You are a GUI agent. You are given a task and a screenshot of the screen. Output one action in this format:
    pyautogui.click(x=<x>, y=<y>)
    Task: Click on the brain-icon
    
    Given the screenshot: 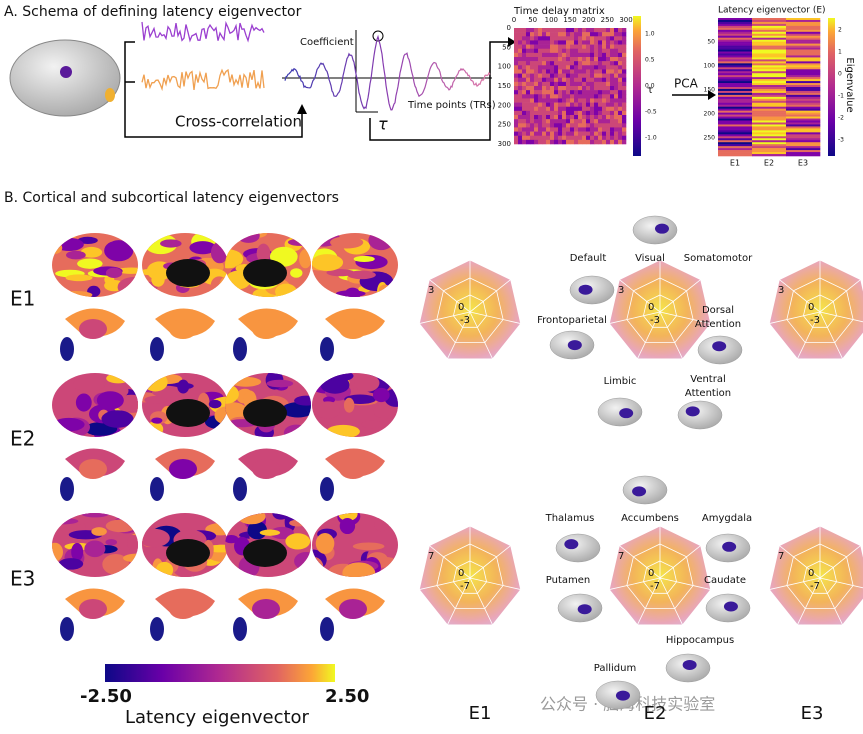 What is the action you would take?
    pyautogui.click(x=65, y=78)
    